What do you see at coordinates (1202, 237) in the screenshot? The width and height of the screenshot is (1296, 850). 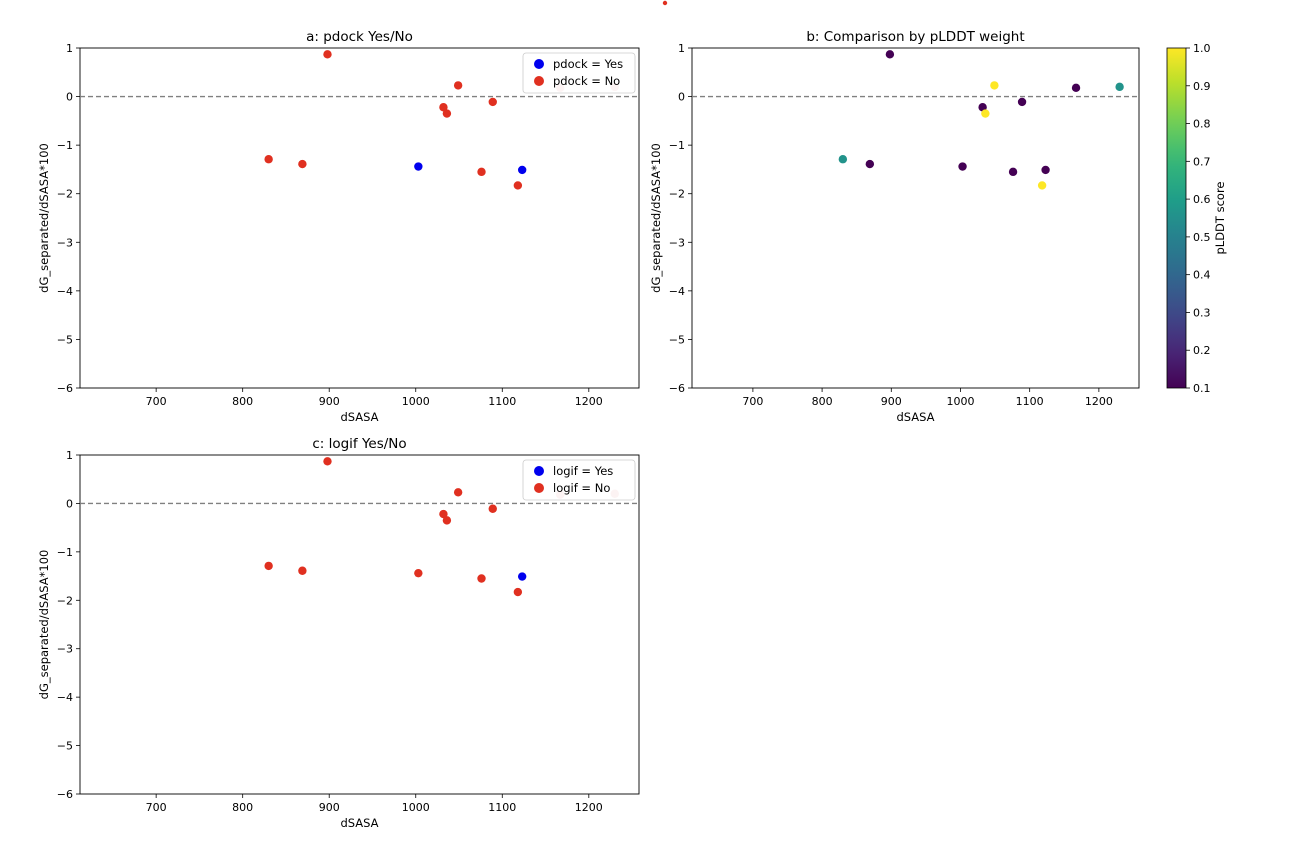 I see `colorbar-tick-label: 0.5` at bounding box center [1202, 237].